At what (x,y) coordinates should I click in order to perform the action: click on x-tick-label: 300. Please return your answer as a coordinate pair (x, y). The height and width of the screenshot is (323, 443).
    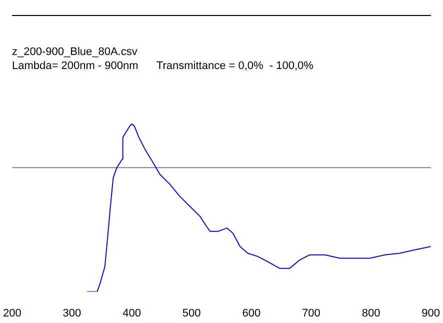
    Looking at the image, I should click on (72, 313).